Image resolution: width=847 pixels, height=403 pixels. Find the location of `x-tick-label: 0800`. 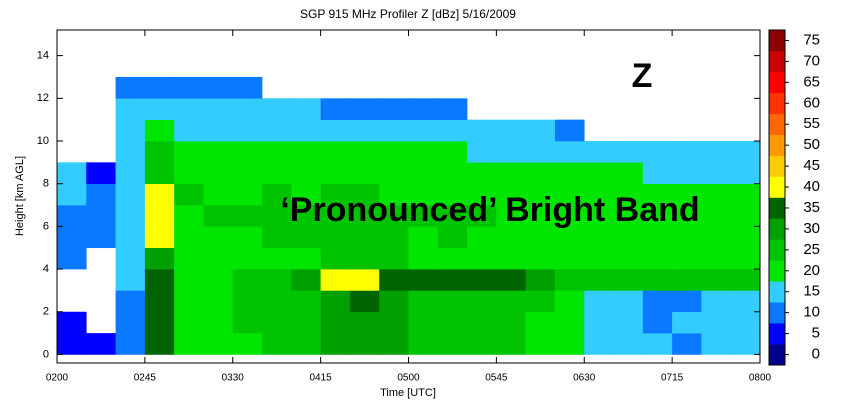

x-tick-label: 0800 is located at coordinates (760, 378).